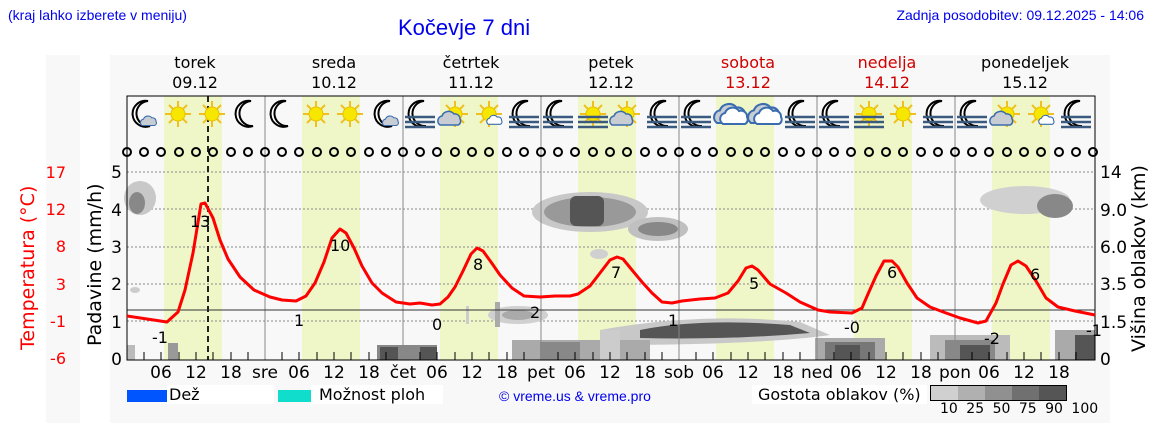 The width and height of the screenshot is (1152, 443). I want to click on temp-label: 10, so click(340, 245).